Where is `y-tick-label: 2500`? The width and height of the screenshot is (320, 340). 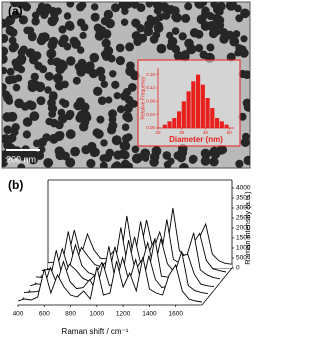 y-tick-label: 2500 is located at coordinates (243, 218).